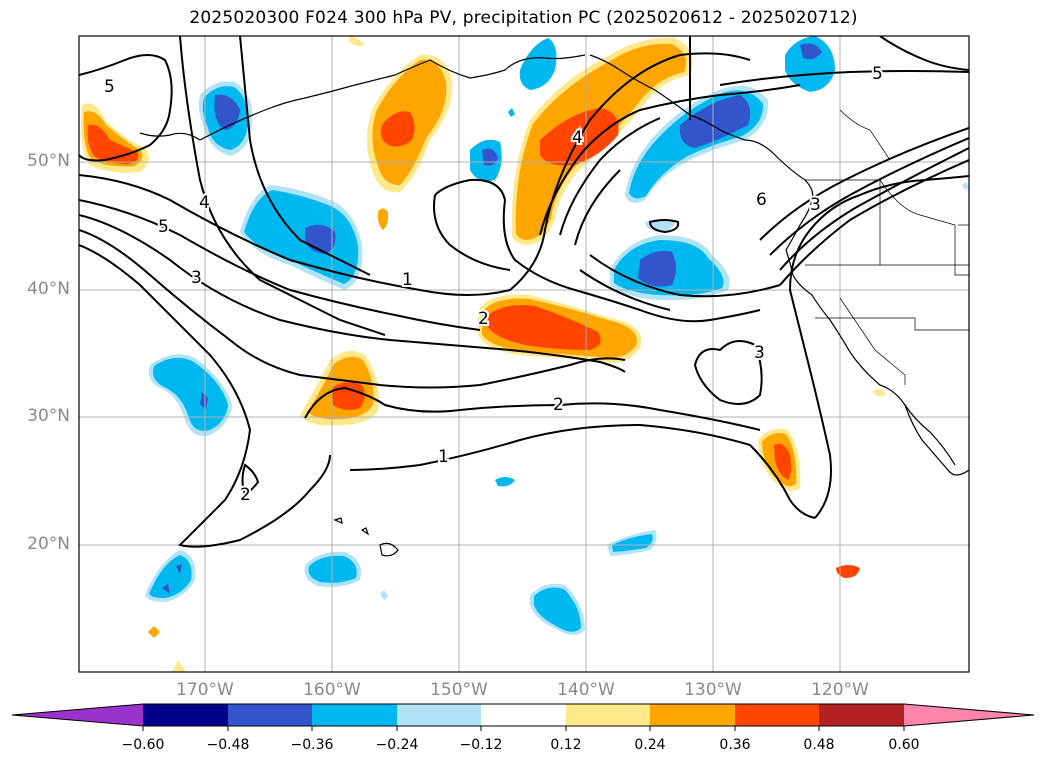 The image size is (1047, 765). I want to click on lon-label-170w: 170°W, so click(205, 690).